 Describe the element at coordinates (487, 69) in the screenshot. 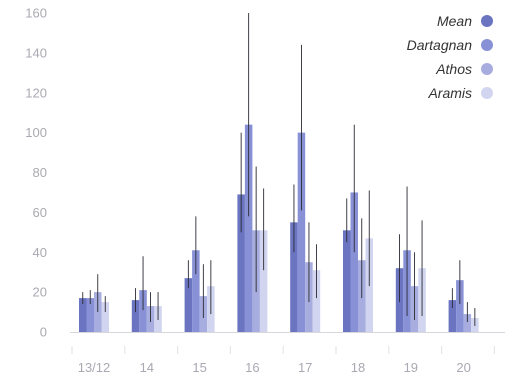

I see `legend-marker-athos` at that location.